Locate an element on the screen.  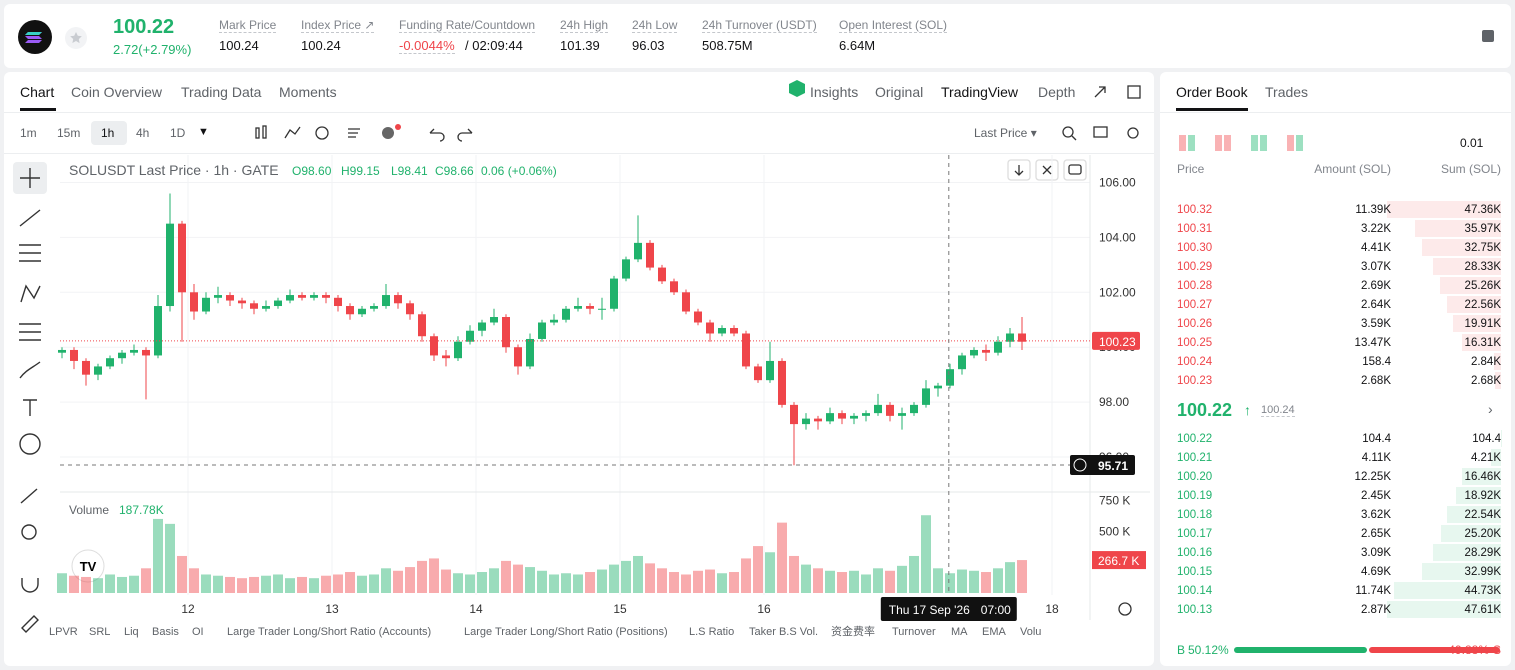
ob-price: 100.27 is located at coordinates (1195, 305).